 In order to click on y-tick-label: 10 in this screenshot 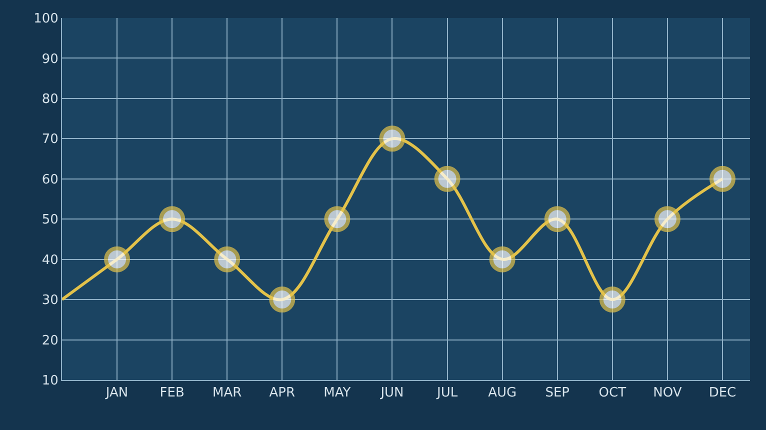, I will do `click(50, 381)`.